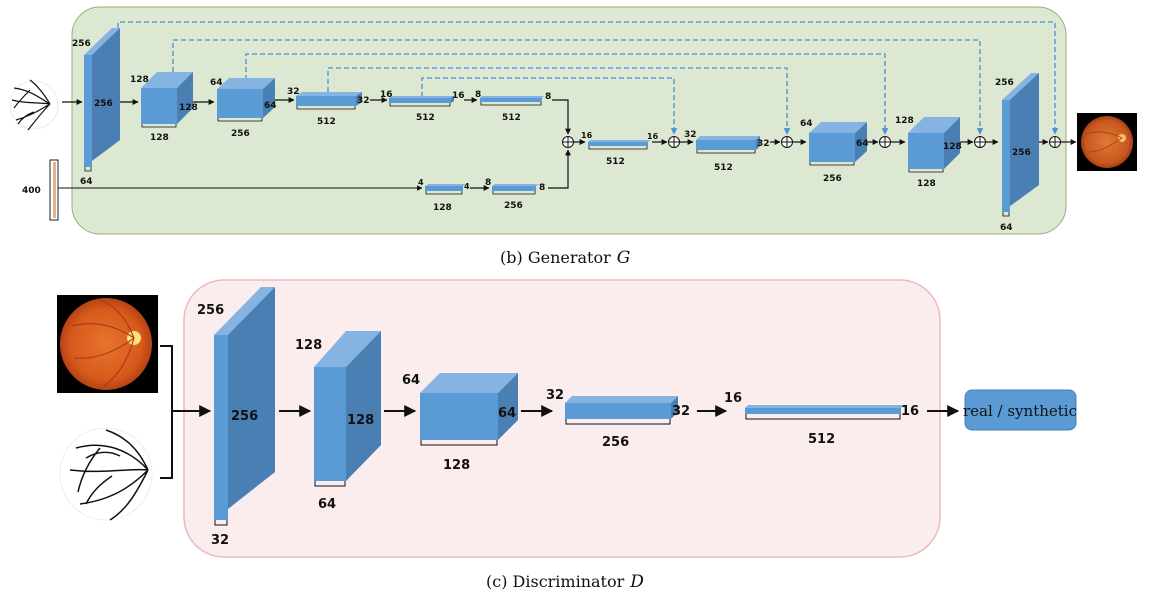 This screenshot has width=1150, height=593. I want to click on encoder-block-4: 32 32 512, so click(328, 107).